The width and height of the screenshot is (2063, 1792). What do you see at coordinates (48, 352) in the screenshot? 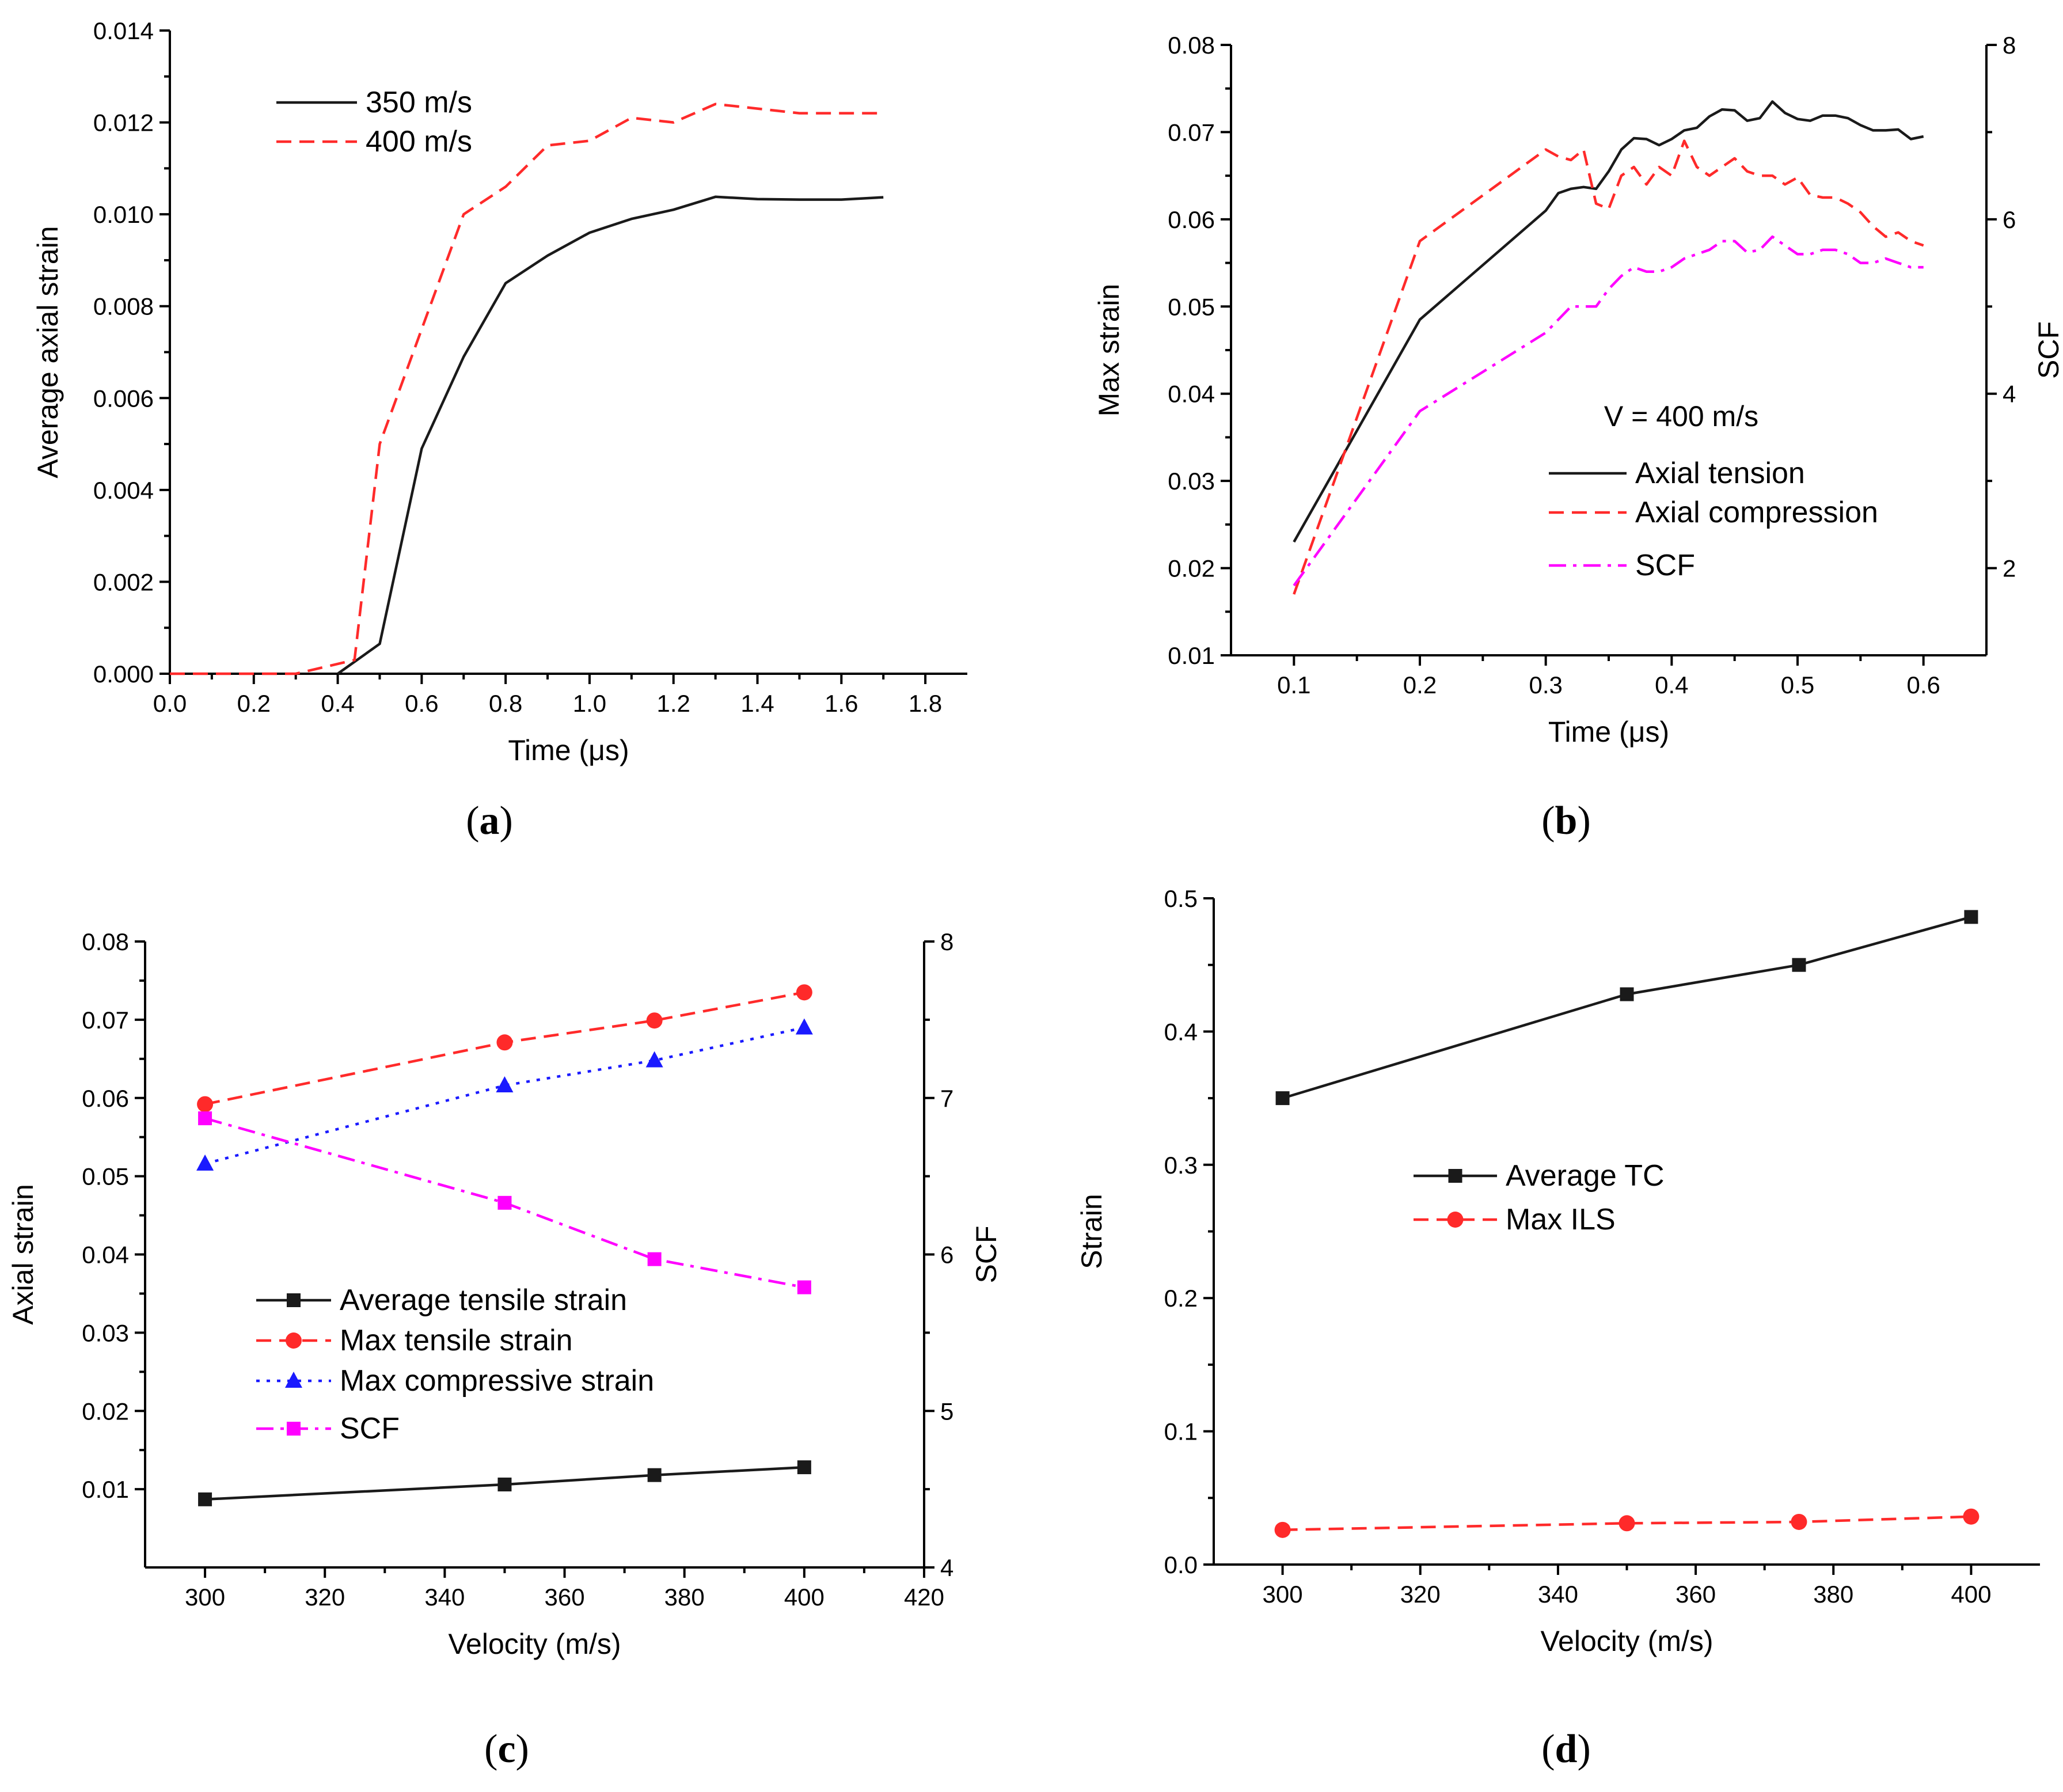
I see `y-axis-title: Average axial strain` at bounding box center [48, 352].